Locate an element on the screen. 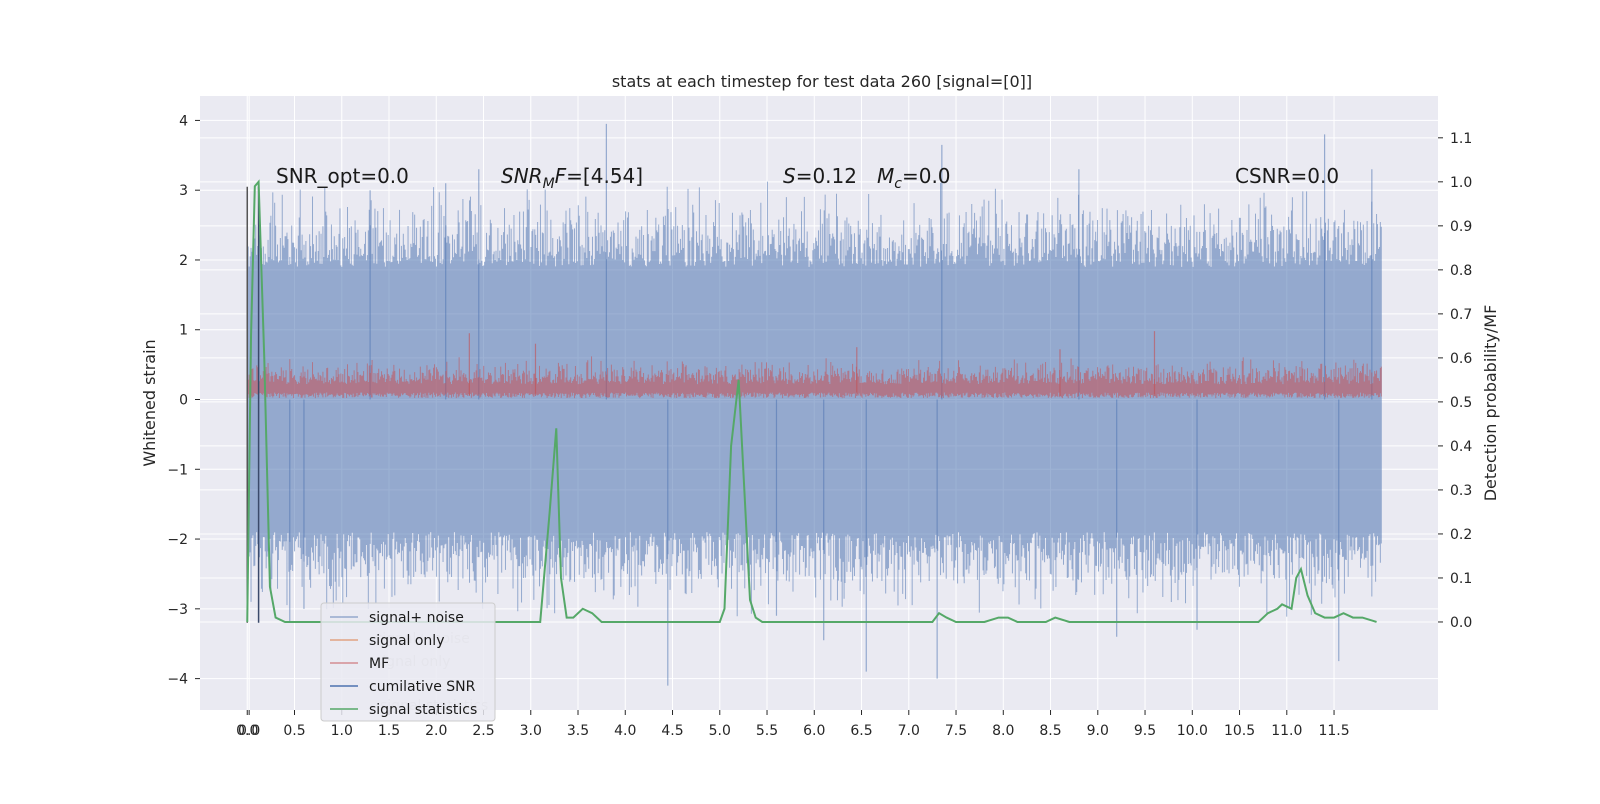 This screenshot has width=1600, height=804. annotation-s: S=0.12 is located at coordinates (820, 176).